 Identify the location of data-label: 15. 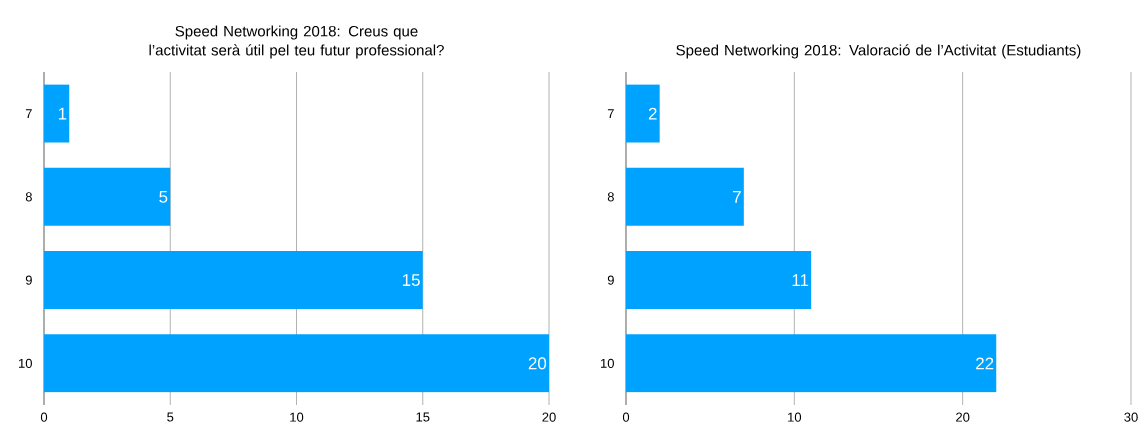
(411, 280).